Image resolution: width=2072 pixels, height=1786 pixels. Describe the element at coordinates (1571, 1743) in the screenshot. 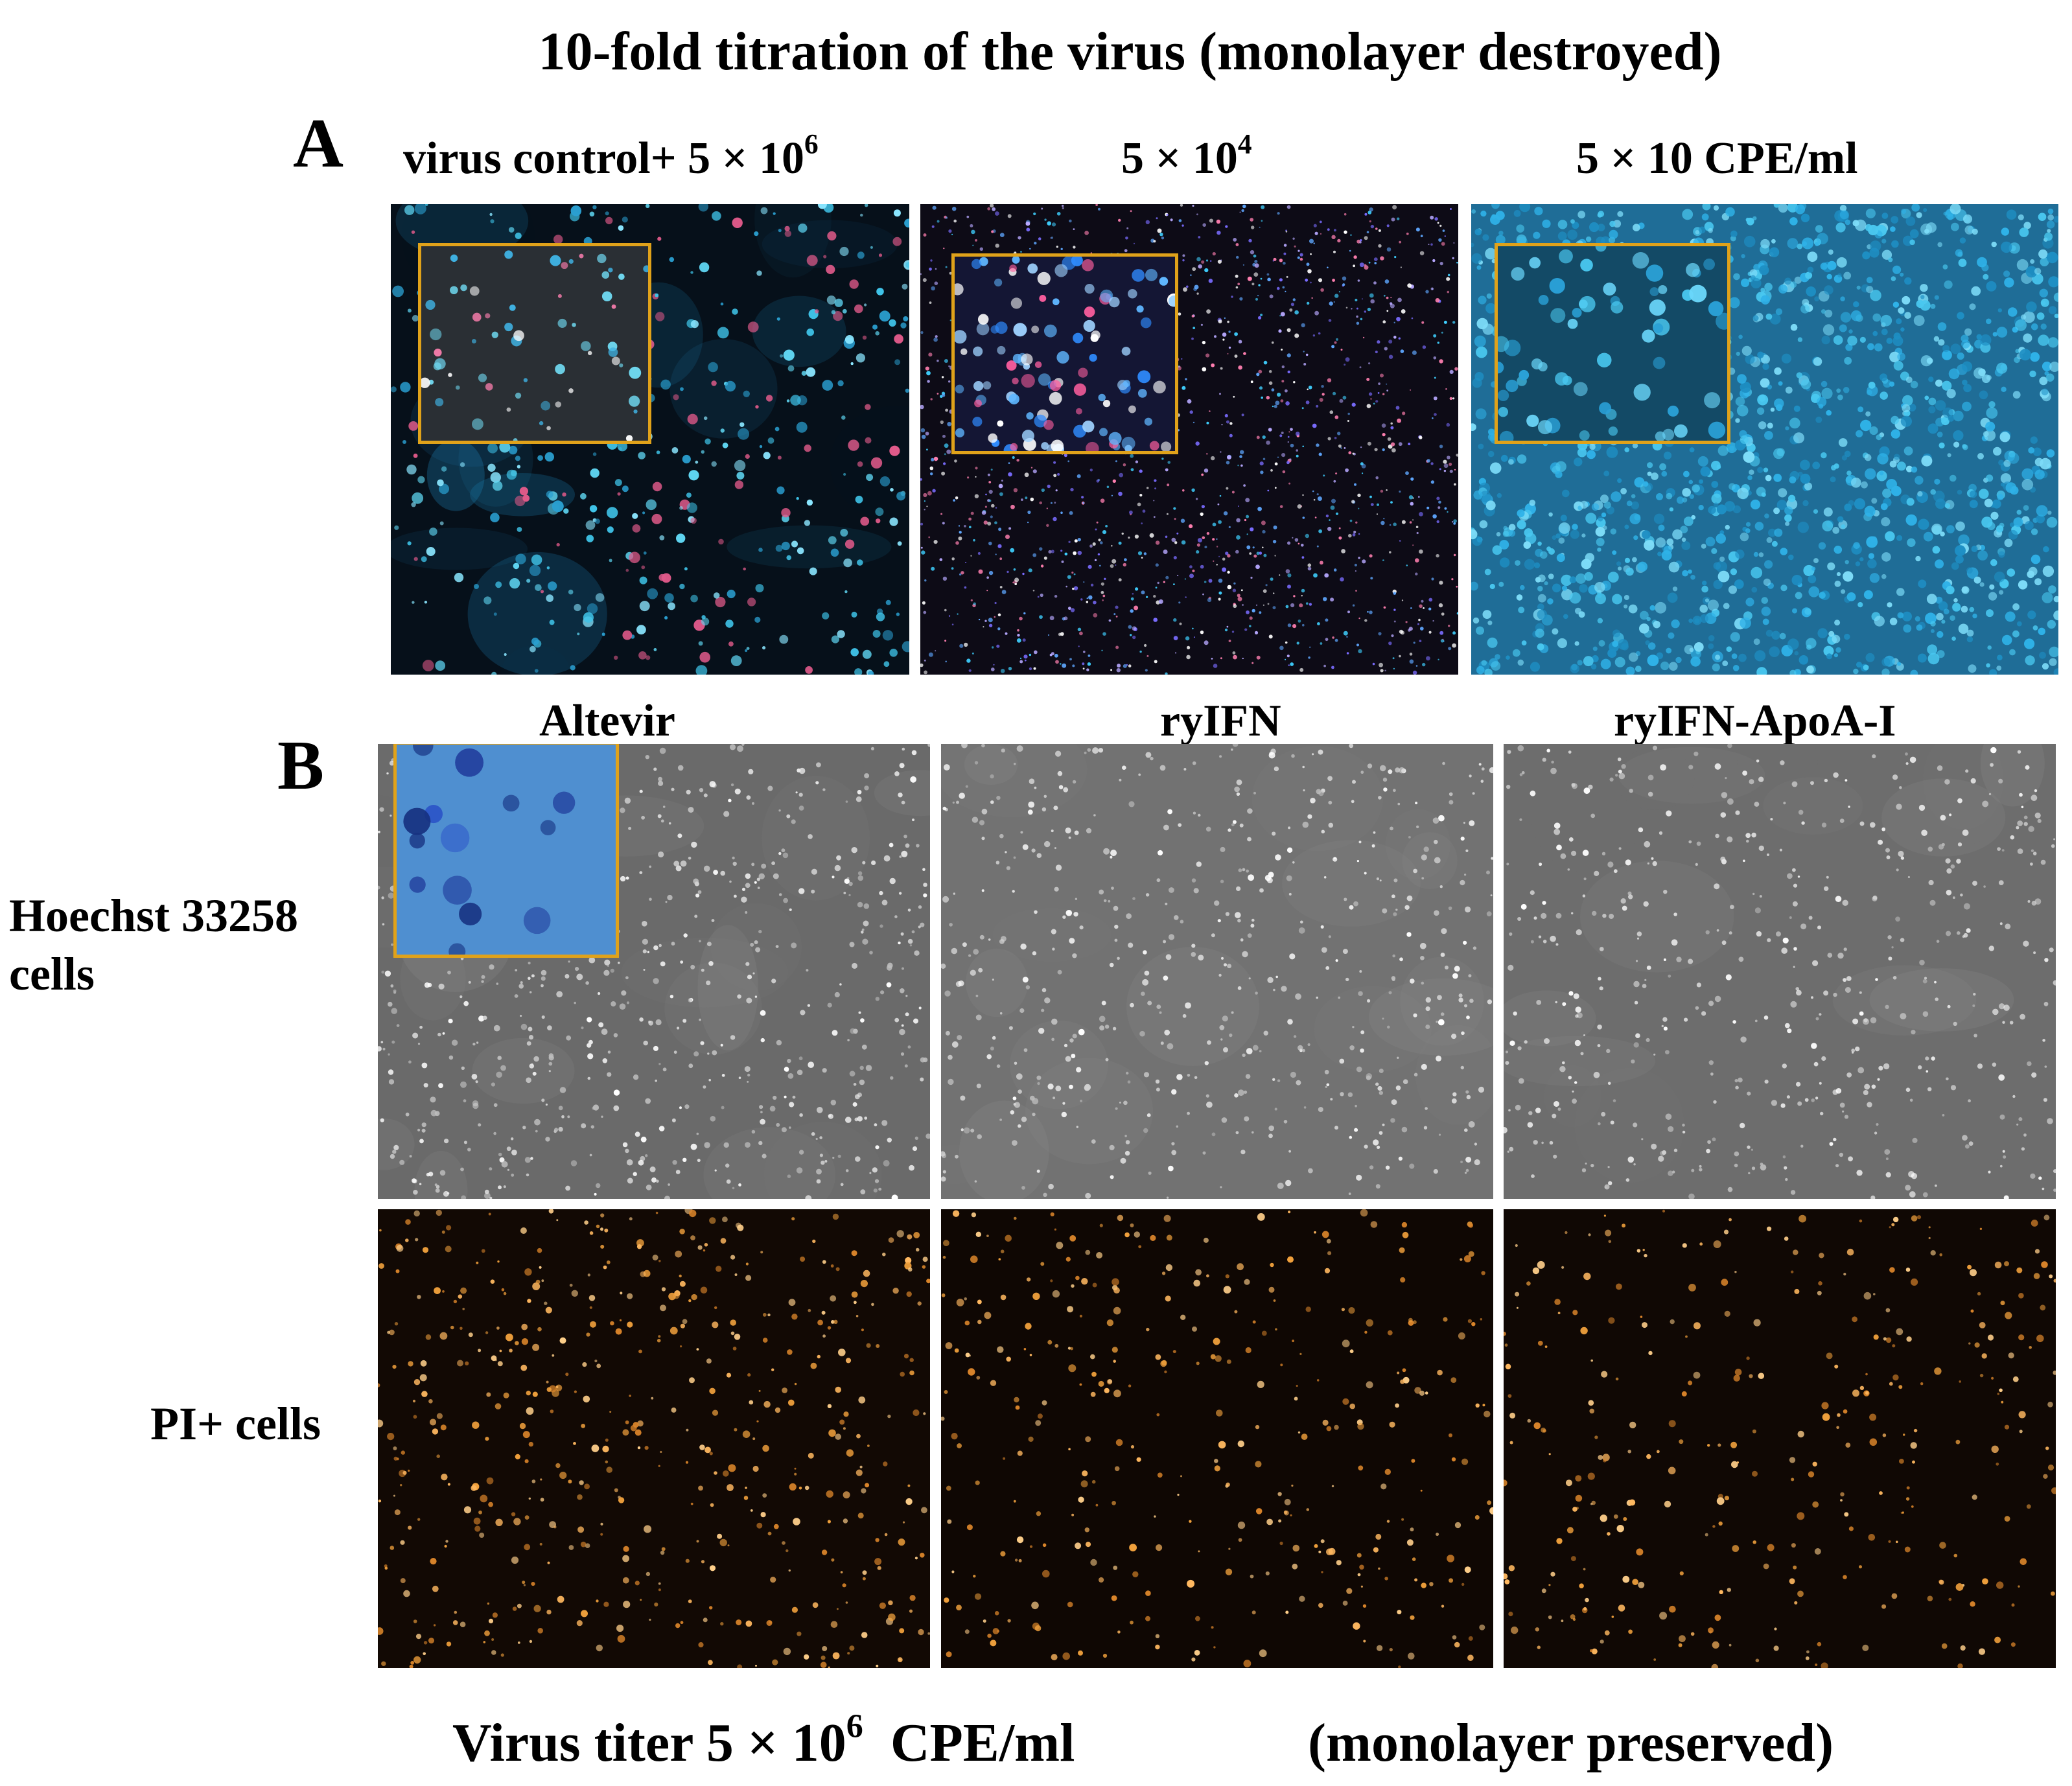

I see `footer-monolayer-note: (monolayer preserved)` at that location.